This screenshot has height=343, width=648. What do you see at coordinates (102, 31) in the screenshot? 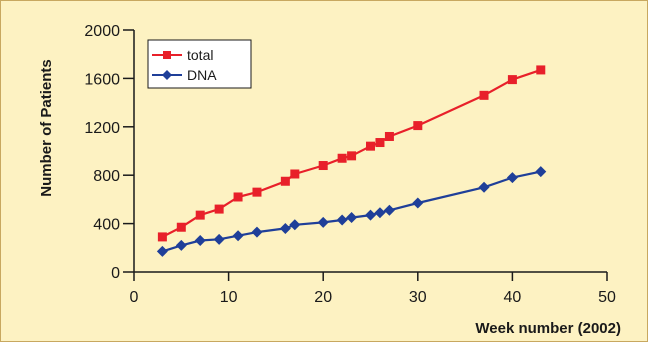
I see `y-tick-label: 2000` at bounding box center [102, 31].